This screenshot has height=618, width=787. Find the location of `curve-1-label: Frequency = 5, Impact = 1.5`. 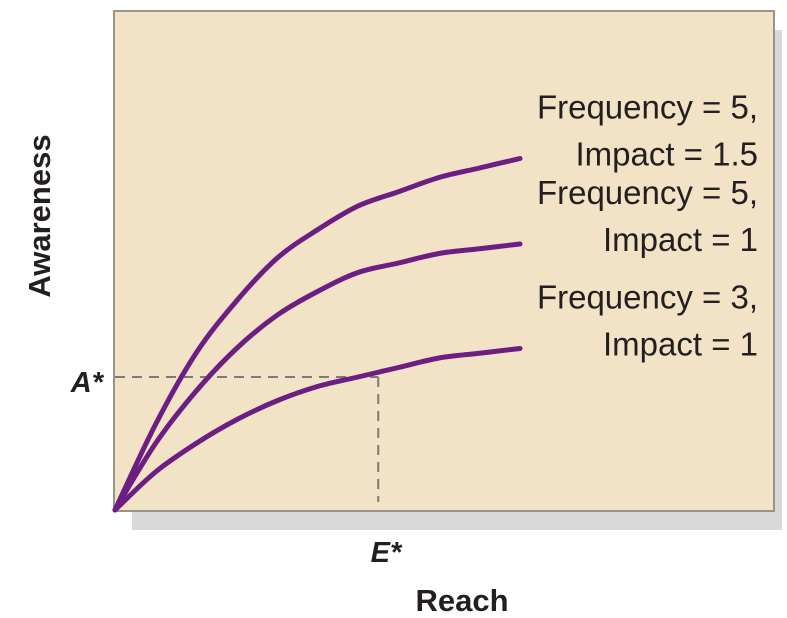

curve-1-label: Frequency = 5, Impact = 1.5 is located at coordinates (647, 131).